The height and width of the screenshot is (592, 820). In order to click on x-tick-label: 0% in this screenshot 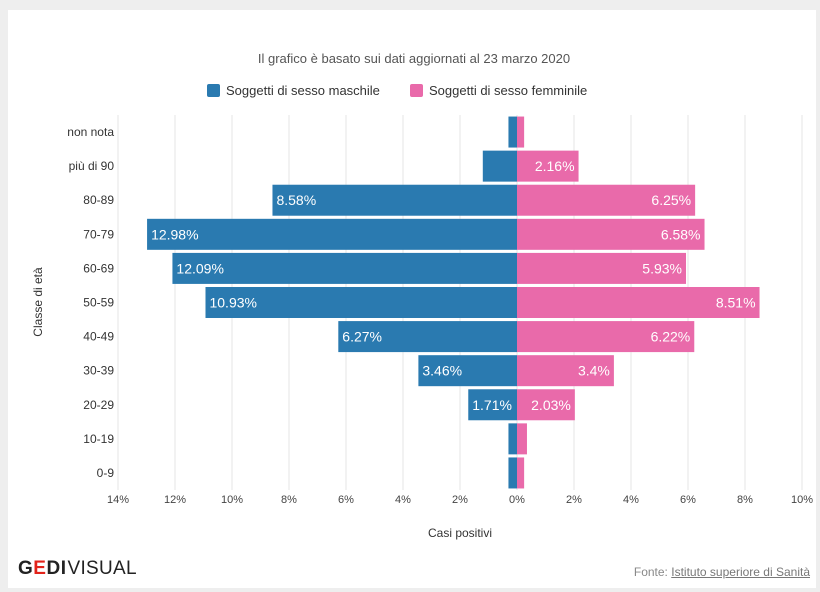, I will do `click(517, 500)`.